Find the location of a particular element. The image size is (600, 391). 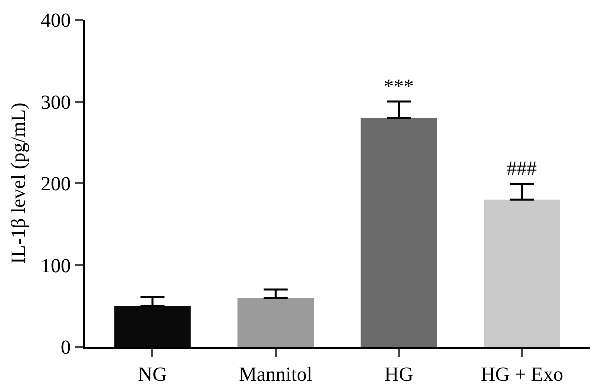

y-tick-label: 100 is located at coordinates (56, 266).